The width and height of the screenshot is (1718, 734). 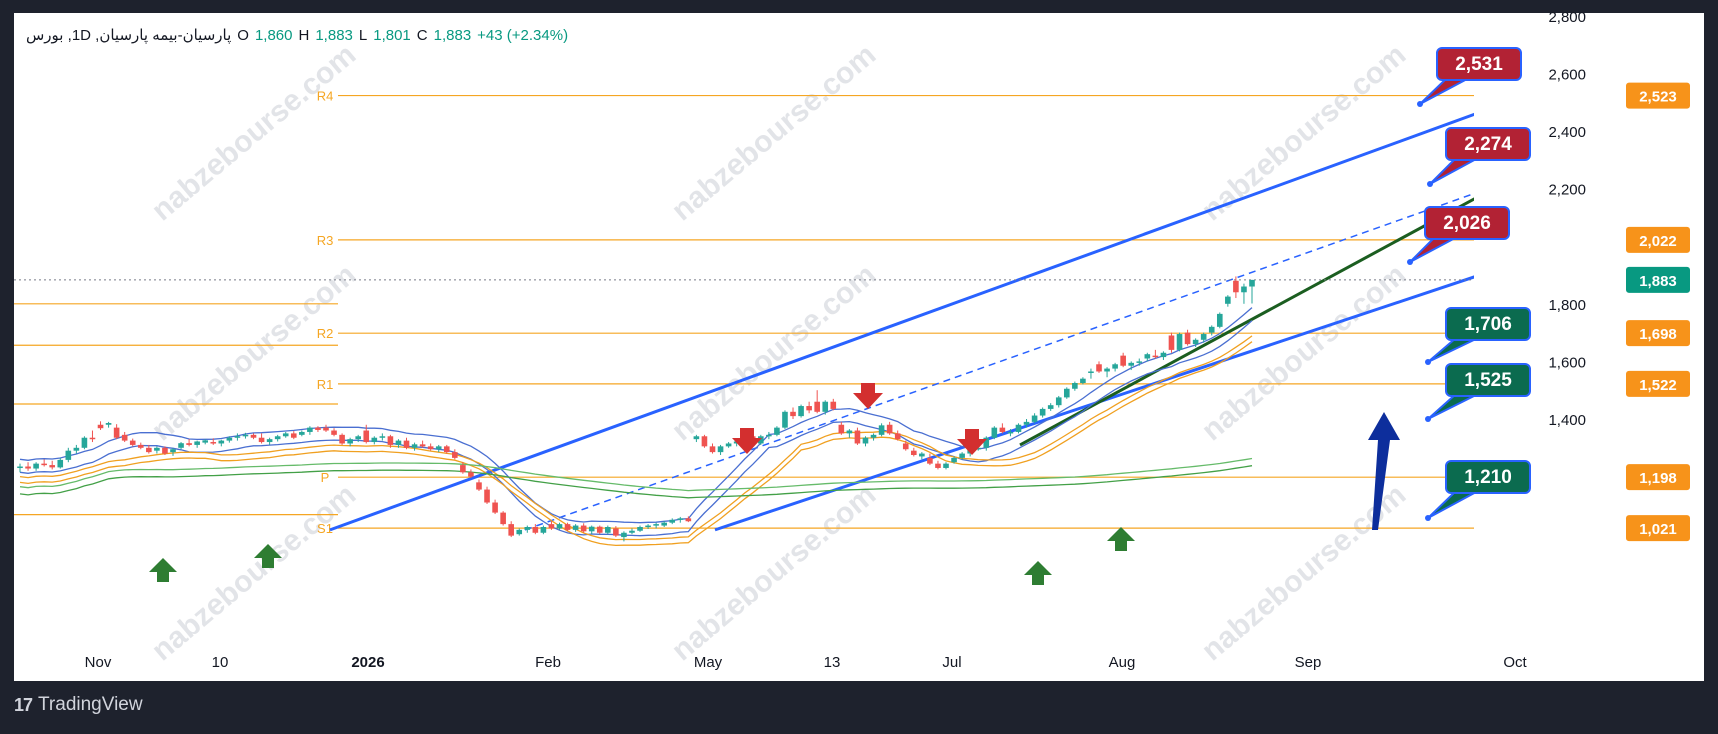 I want to click on change-value: +43 (+2.34%), so click(x=523, y=35).